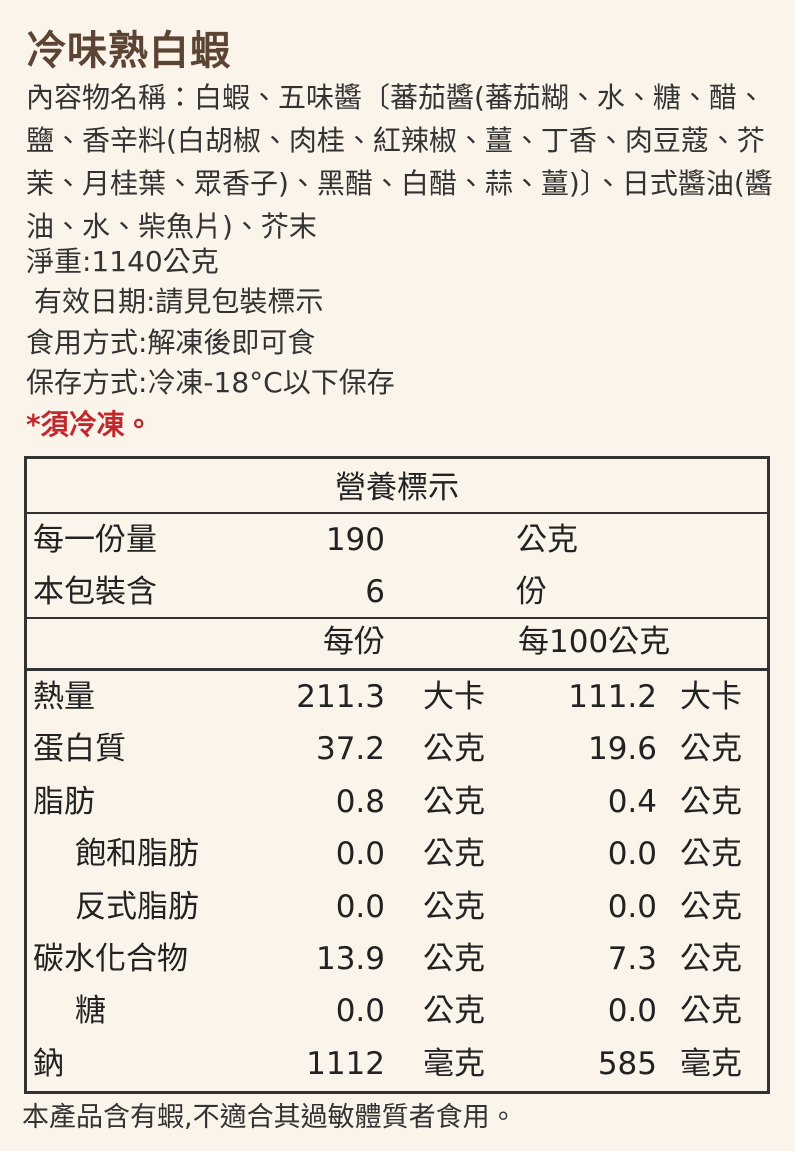  I want to click on value: 37.2, so click(350, 749).